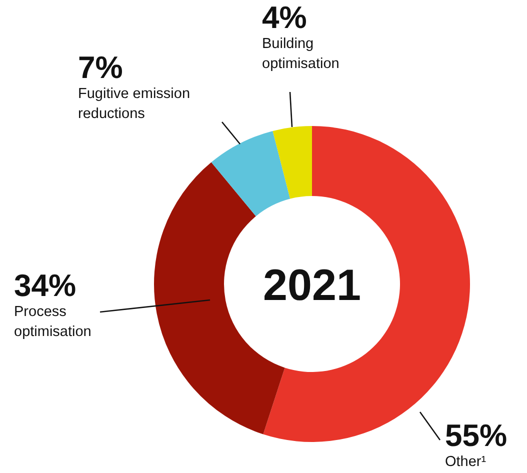 The image size is (527, 473). What do you see at coordinates (301, 54) in the screenshot?
I see `slice-label: Building optimisation` at bounding box center [301, 54].